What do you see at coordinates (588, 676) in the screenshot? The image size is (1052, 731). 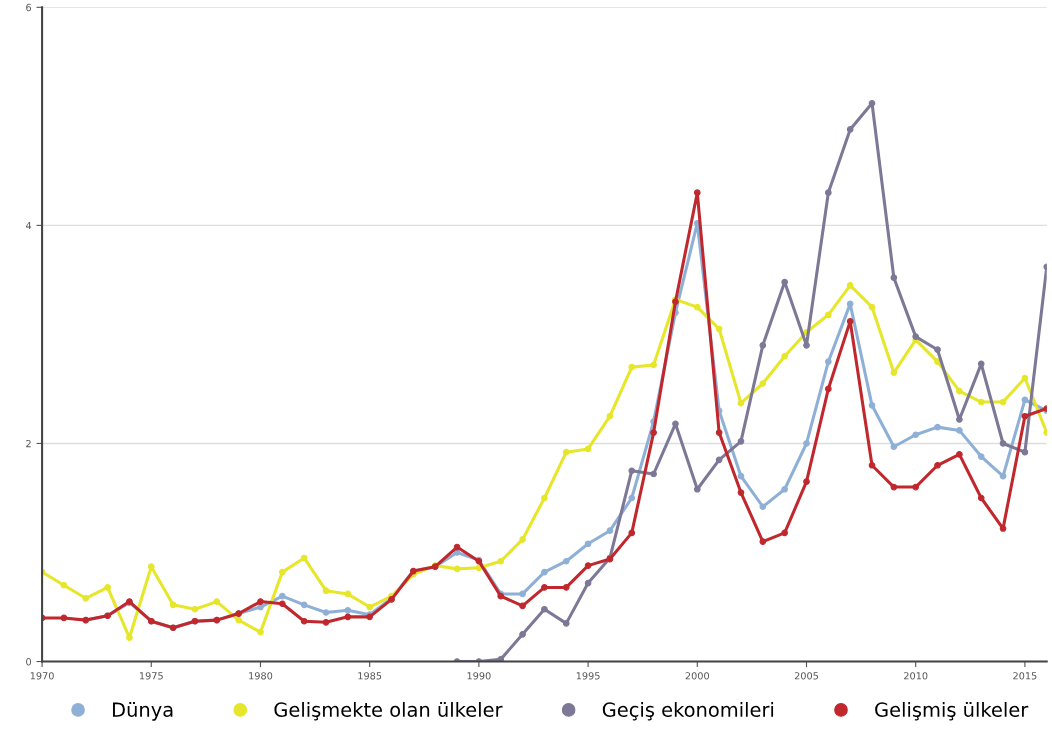 I see `x-tick-label: 1995` at bounding box center [588, 676].